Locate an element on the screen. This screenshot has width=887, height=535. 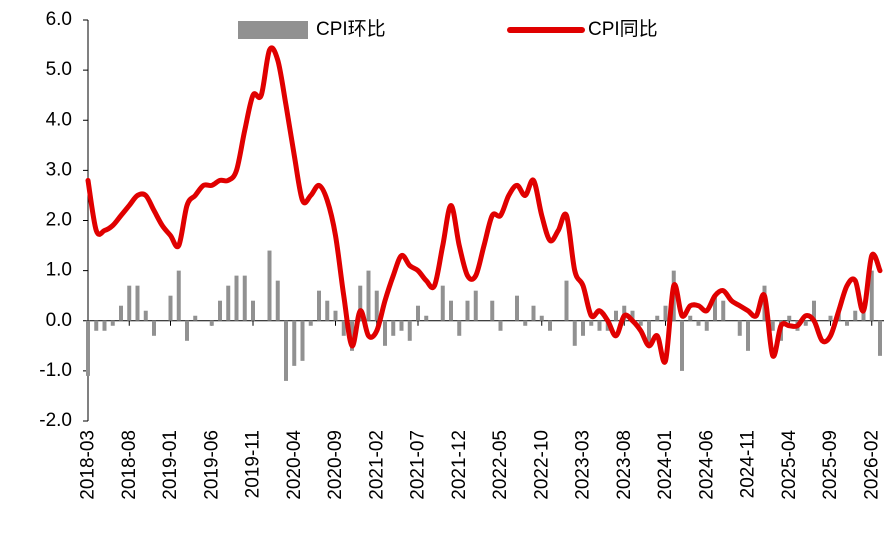
x-tick-label: 2021-12 is located at coordinates (459, 465).